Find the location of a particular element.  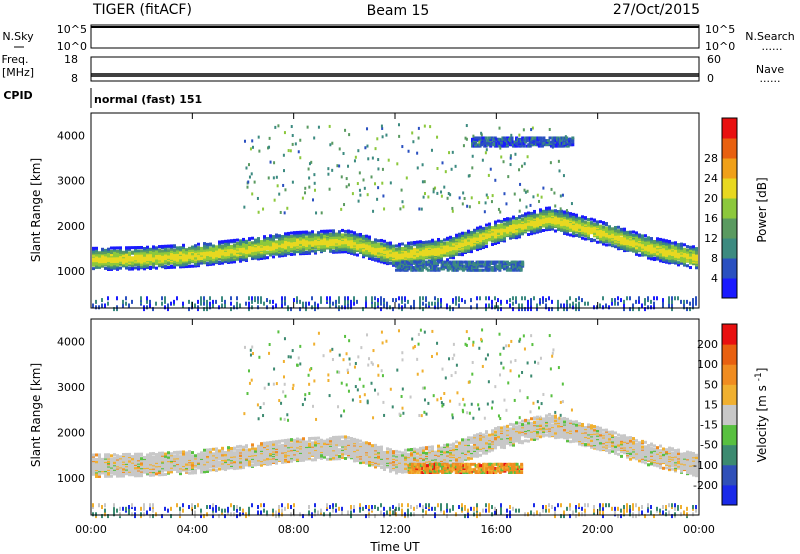

y-tick-label: 1000 is located at coordinates (71, 478).